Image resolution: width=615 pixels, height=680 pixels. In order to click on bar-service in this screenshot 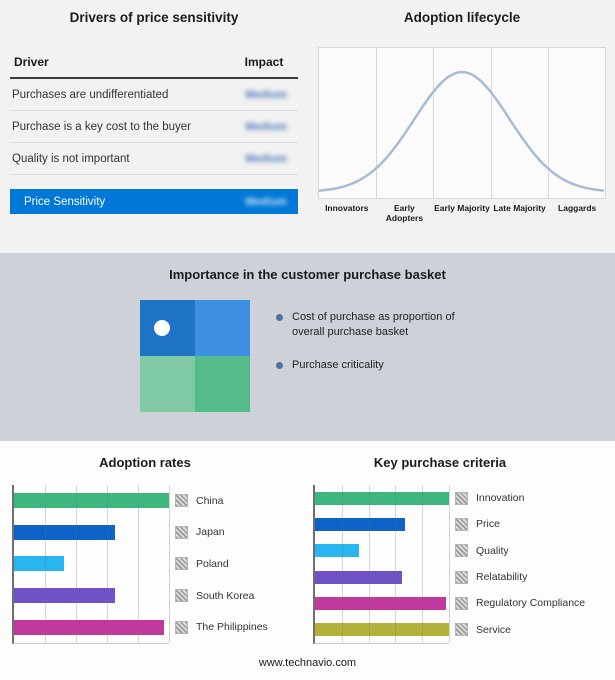, I will do `click(382, 630)`.